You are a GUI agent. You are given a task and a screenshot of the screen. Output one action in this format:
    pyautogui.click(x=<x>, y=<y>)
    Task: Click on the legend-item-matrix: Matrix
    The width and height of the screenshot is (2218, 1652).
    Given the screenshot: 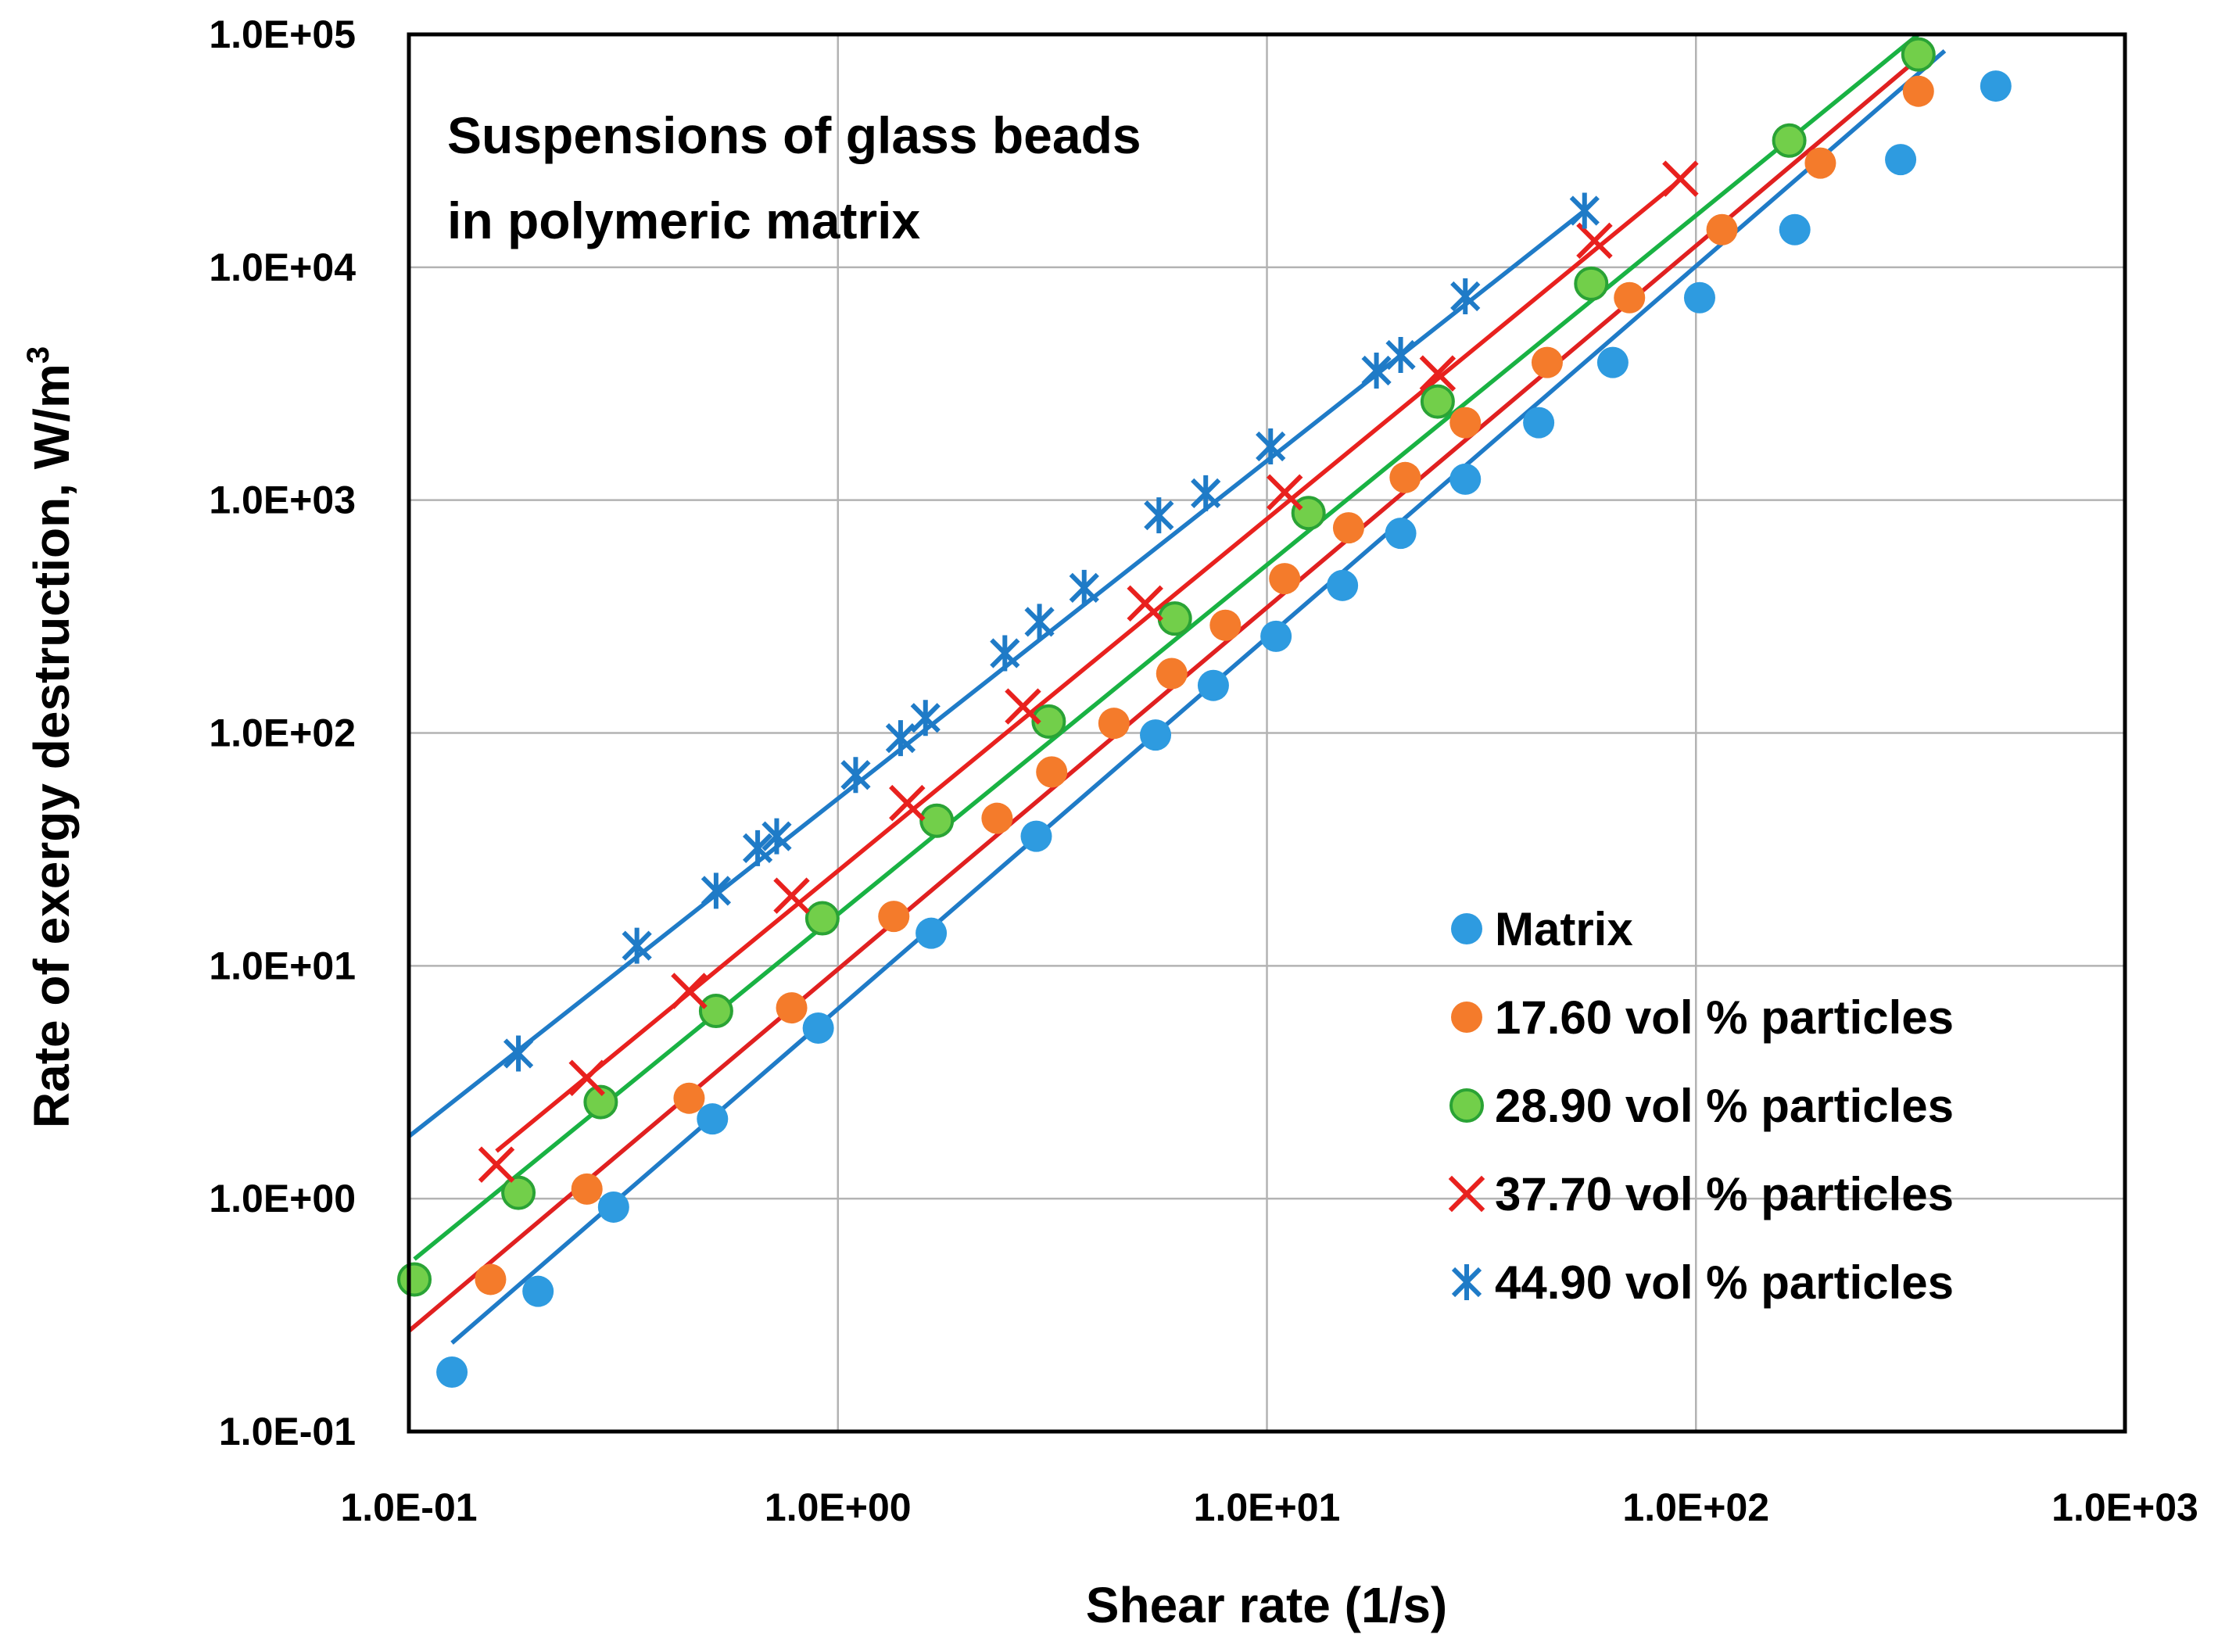 What is the action you would take?
    pyautogui.click(x=1542, y=929)
    